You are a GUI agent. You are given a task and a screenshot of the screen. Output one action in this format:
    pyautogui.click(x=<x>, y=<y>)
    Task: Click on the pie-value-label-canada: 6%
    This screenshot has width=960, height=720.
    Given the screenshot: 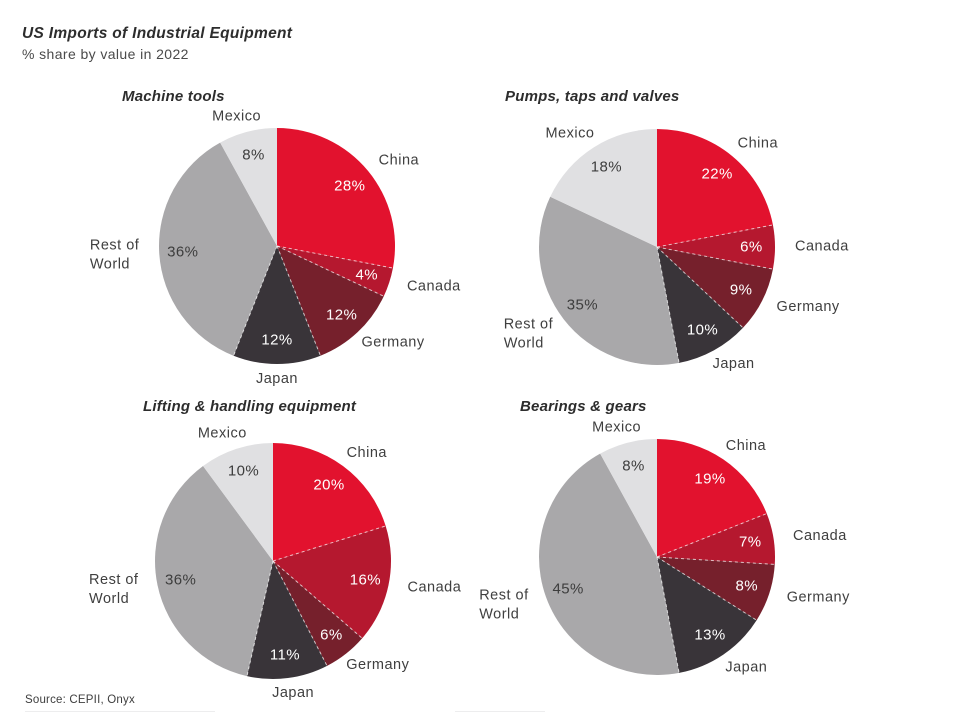 What is the action you would take?
    pyautogui.click(x=751, y=247)
    